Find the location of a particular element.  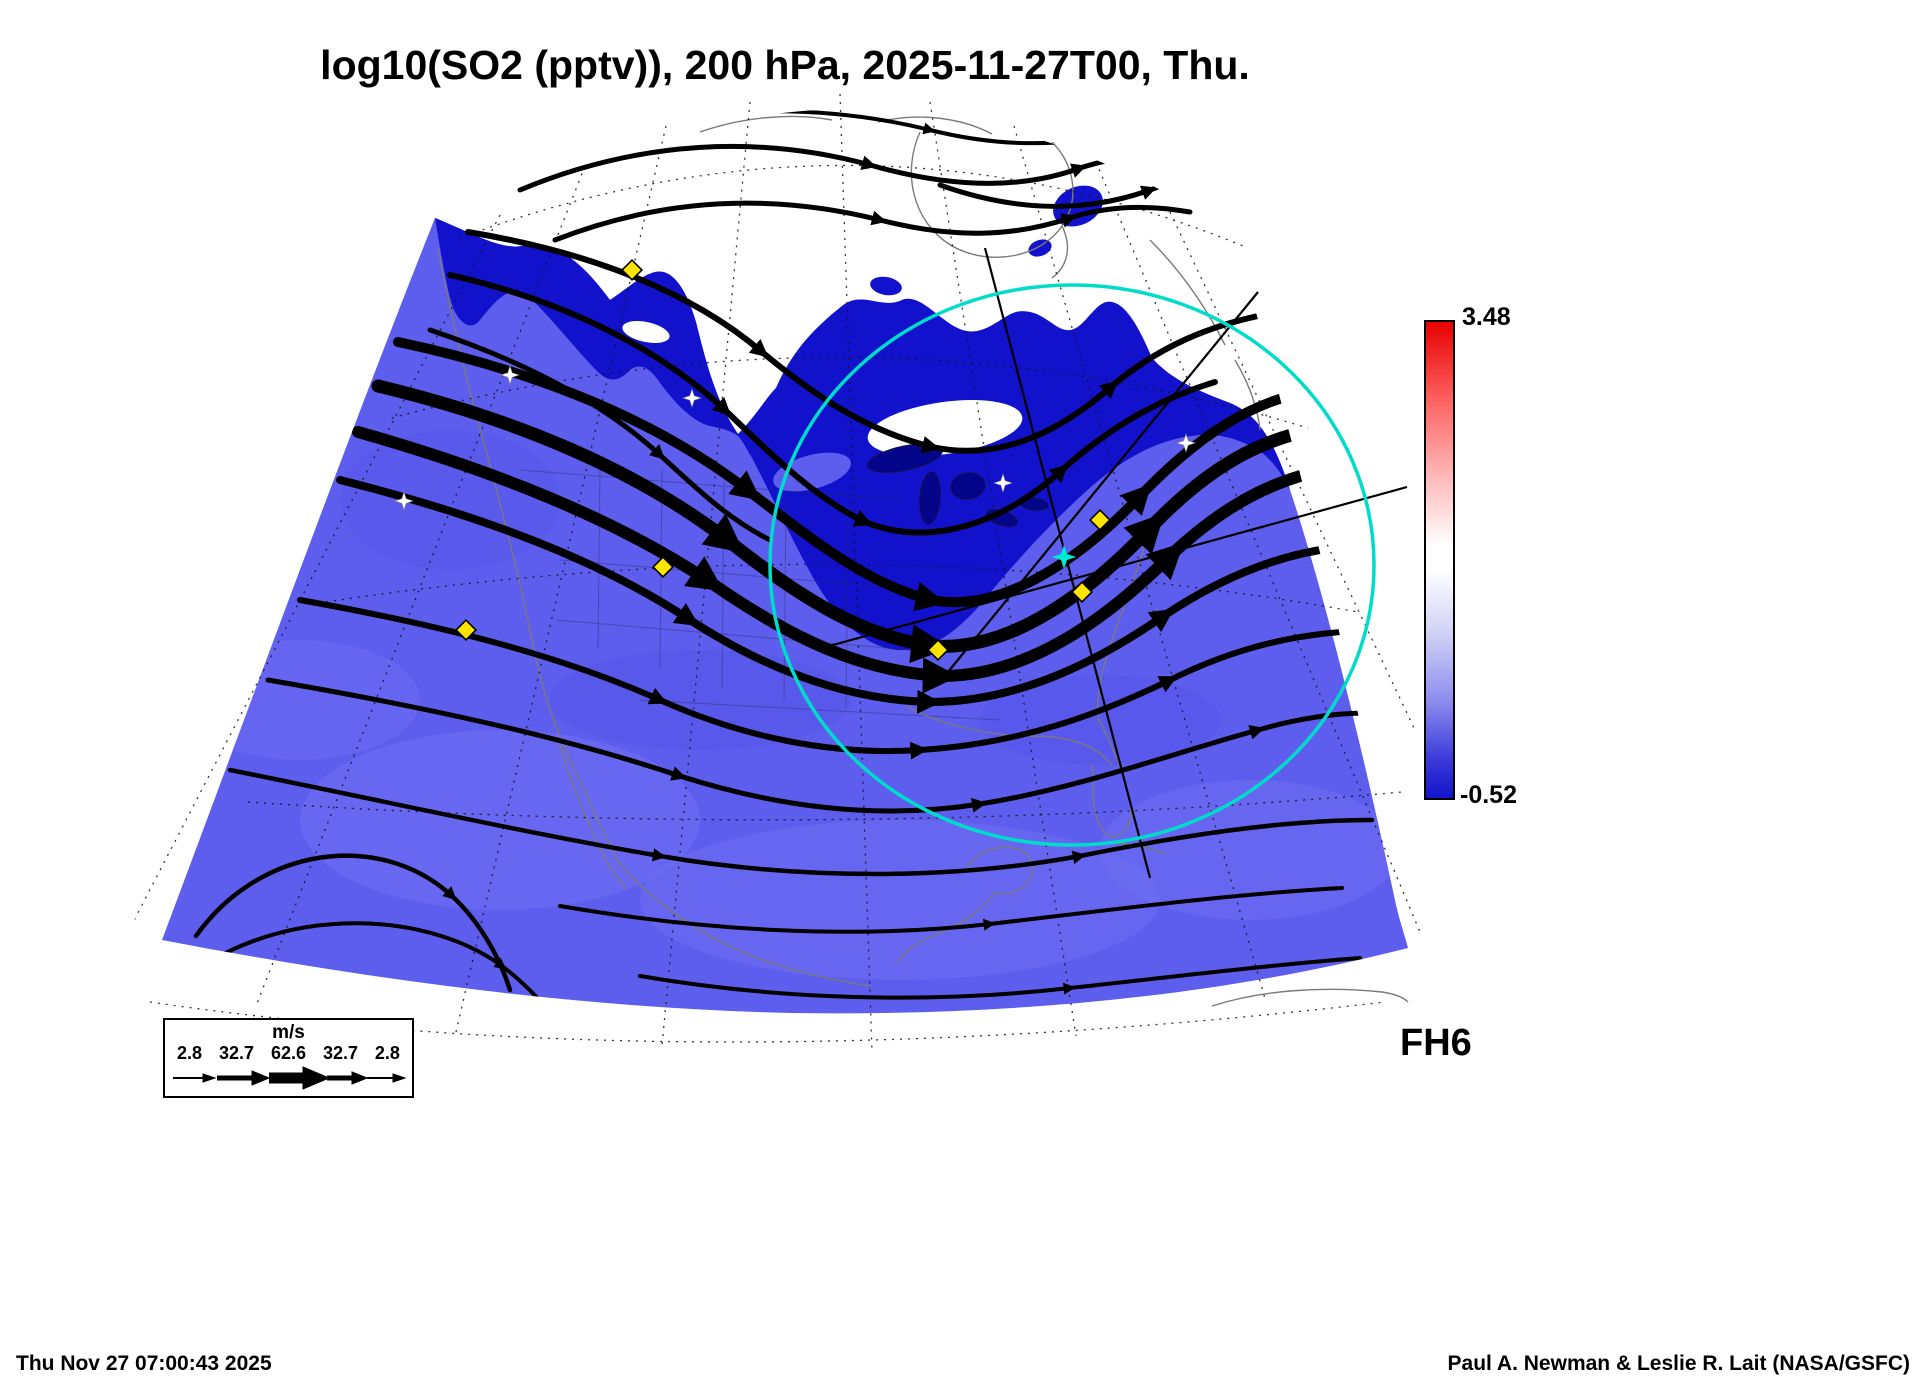

range-ring is located at coordinates (1072, 565).